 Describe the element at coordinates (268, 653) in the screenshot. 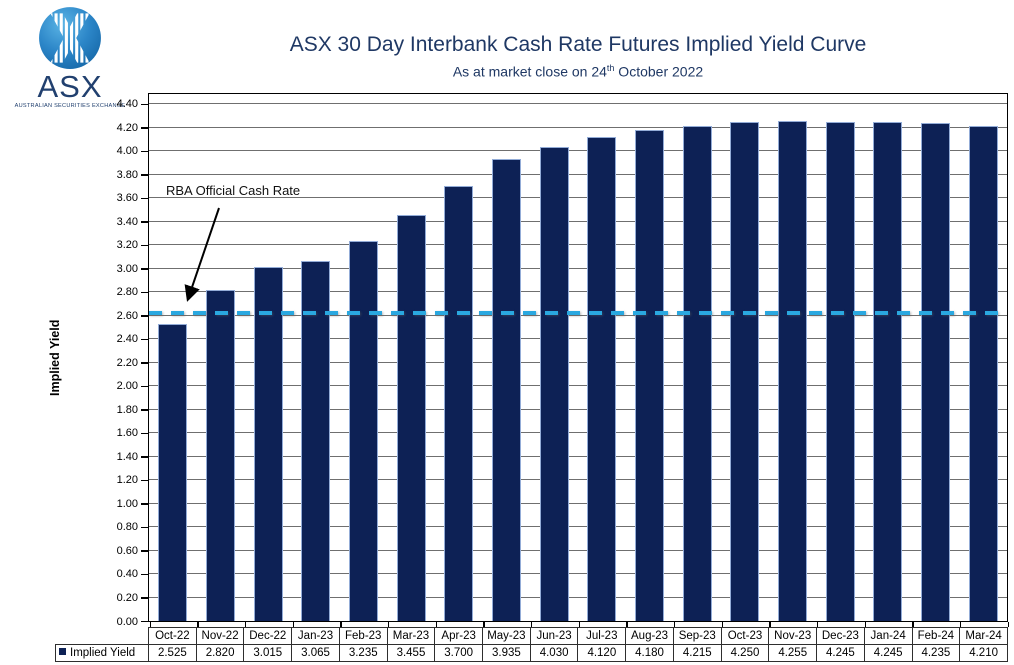

I see `table-cell: 3.015` at that location.